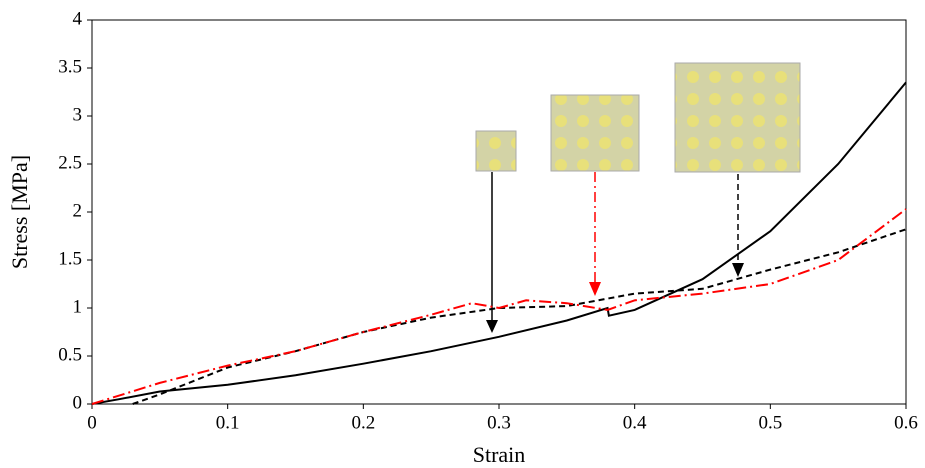 Image resolution: width=925 pixels, height=468 pixels. Describe the element at coordinates (92, 422) in the screenshot. I see `x-tick-label: 0` at that location.